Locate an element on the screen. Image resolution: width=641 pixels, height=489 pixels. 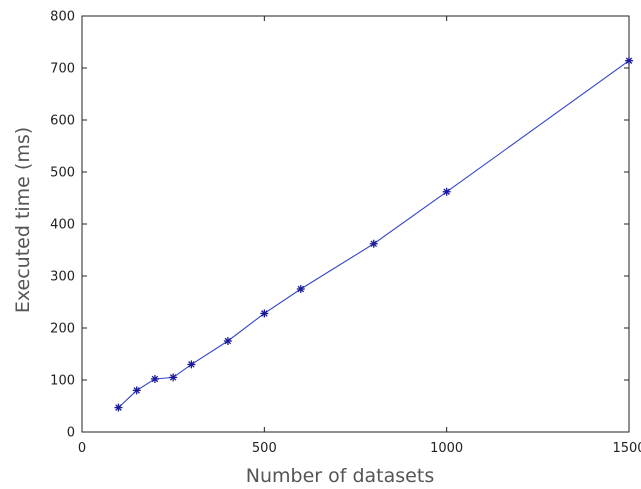
y-tick-label: 800 is located at coordinates (62, 17).